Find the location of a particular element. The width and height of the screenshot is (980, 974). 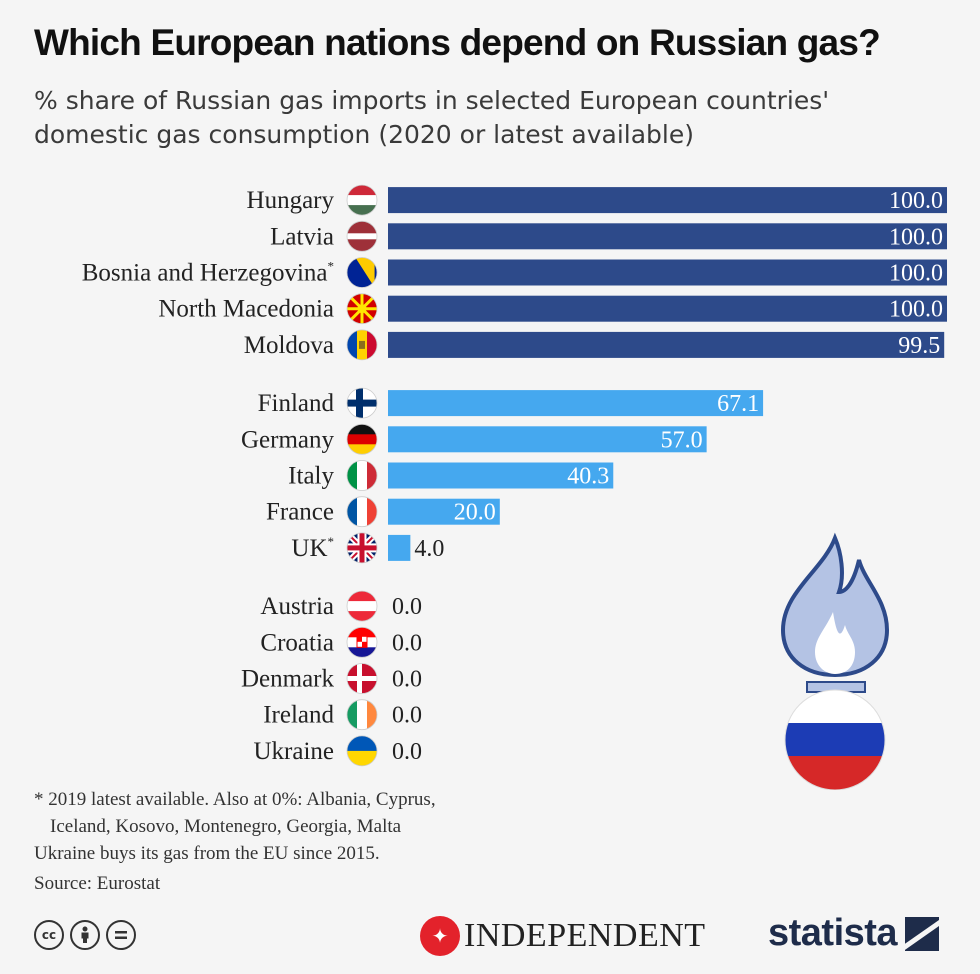

cc-icon: cc is located at coordinates (49, 935).